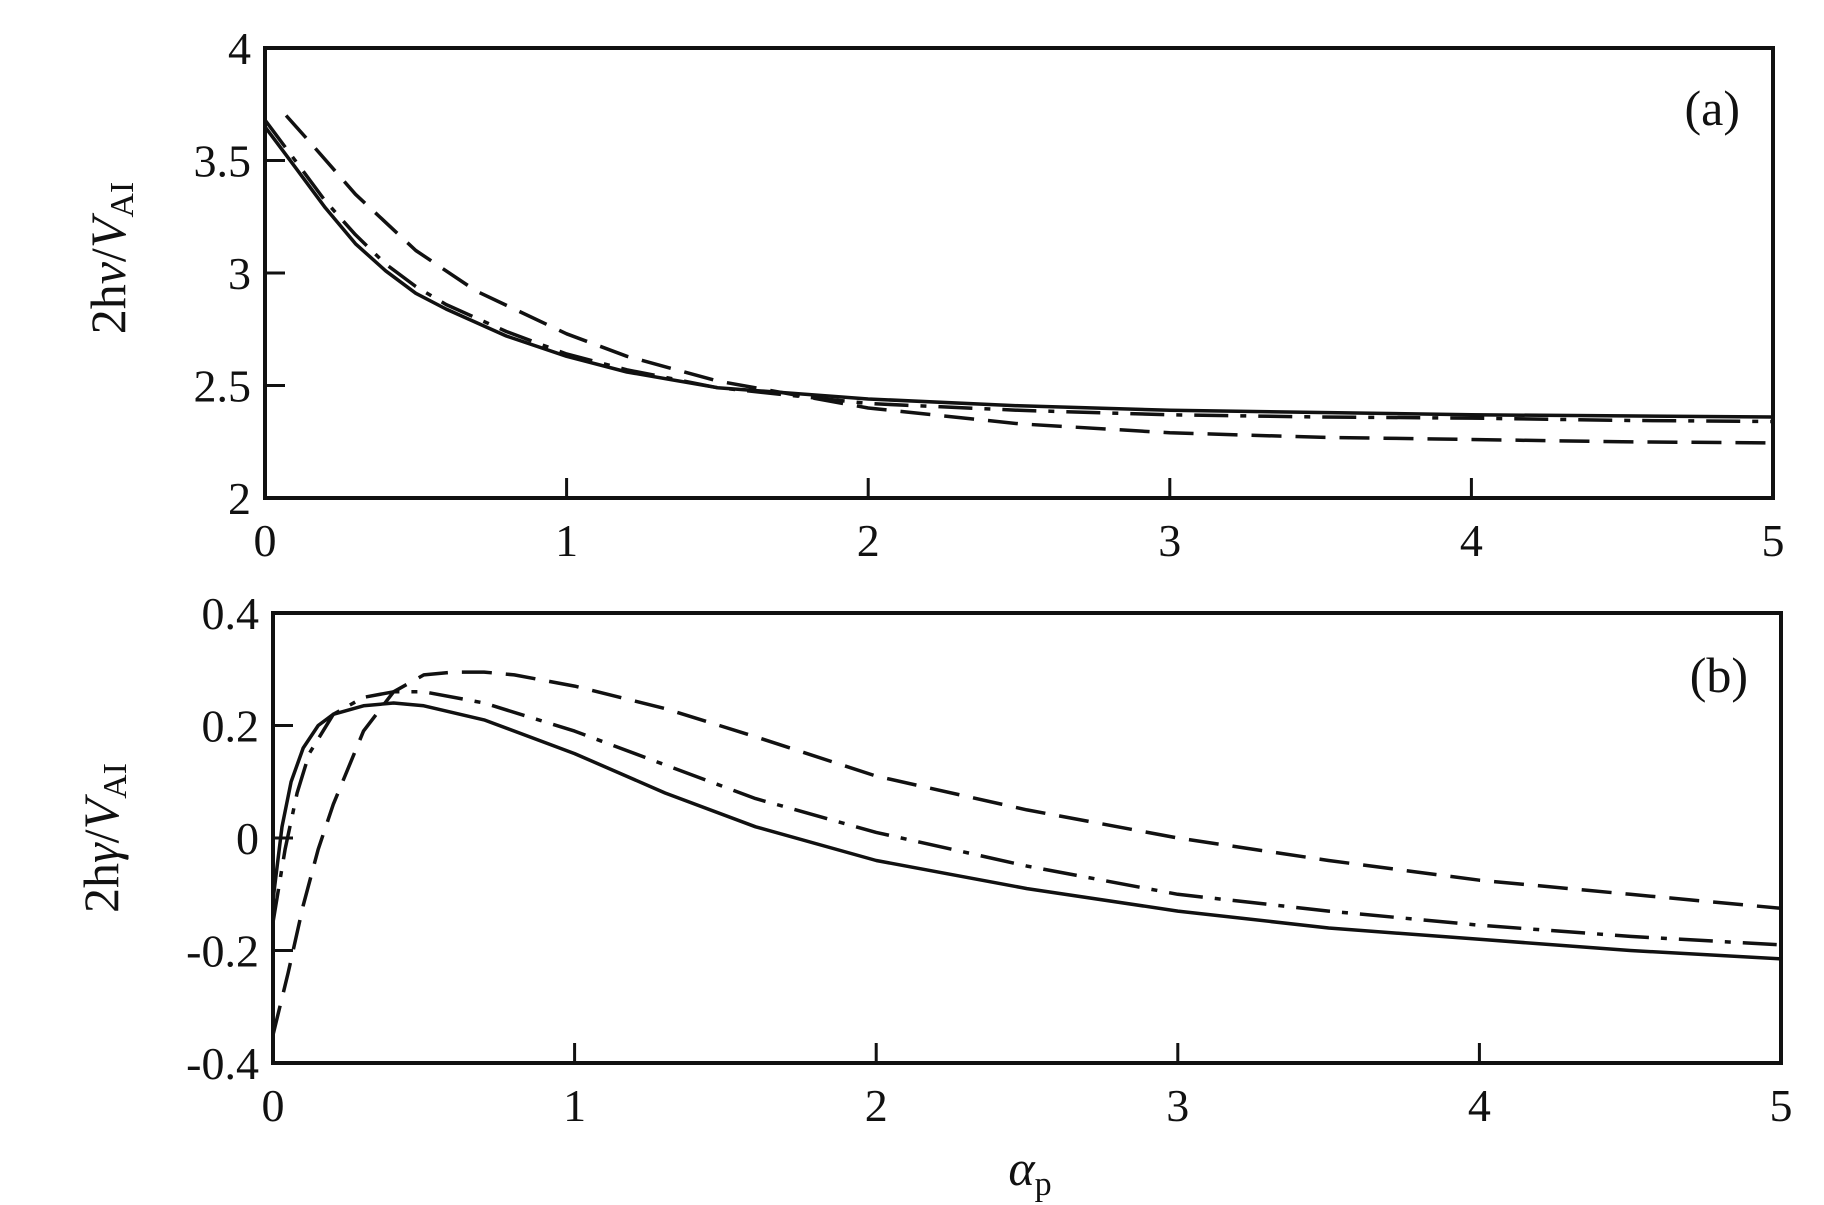 The image size is (1824, 1205). What do you see at coordinates (103, 838) in the screenshot?
I see `panel-b-ylabel: 2hγ/VAI` at bounding box center [103, 838].